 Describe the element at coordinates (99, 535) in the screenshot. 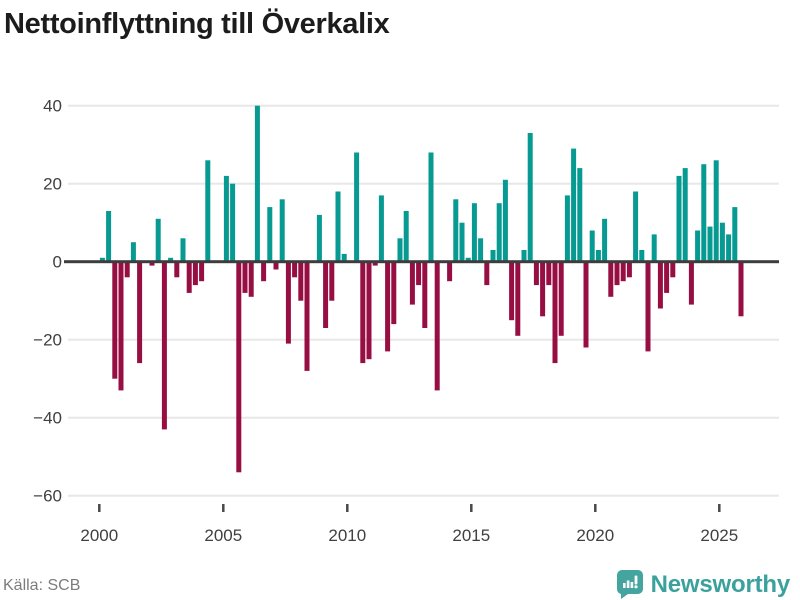

I see `x-axis-label: 2000` at that location.